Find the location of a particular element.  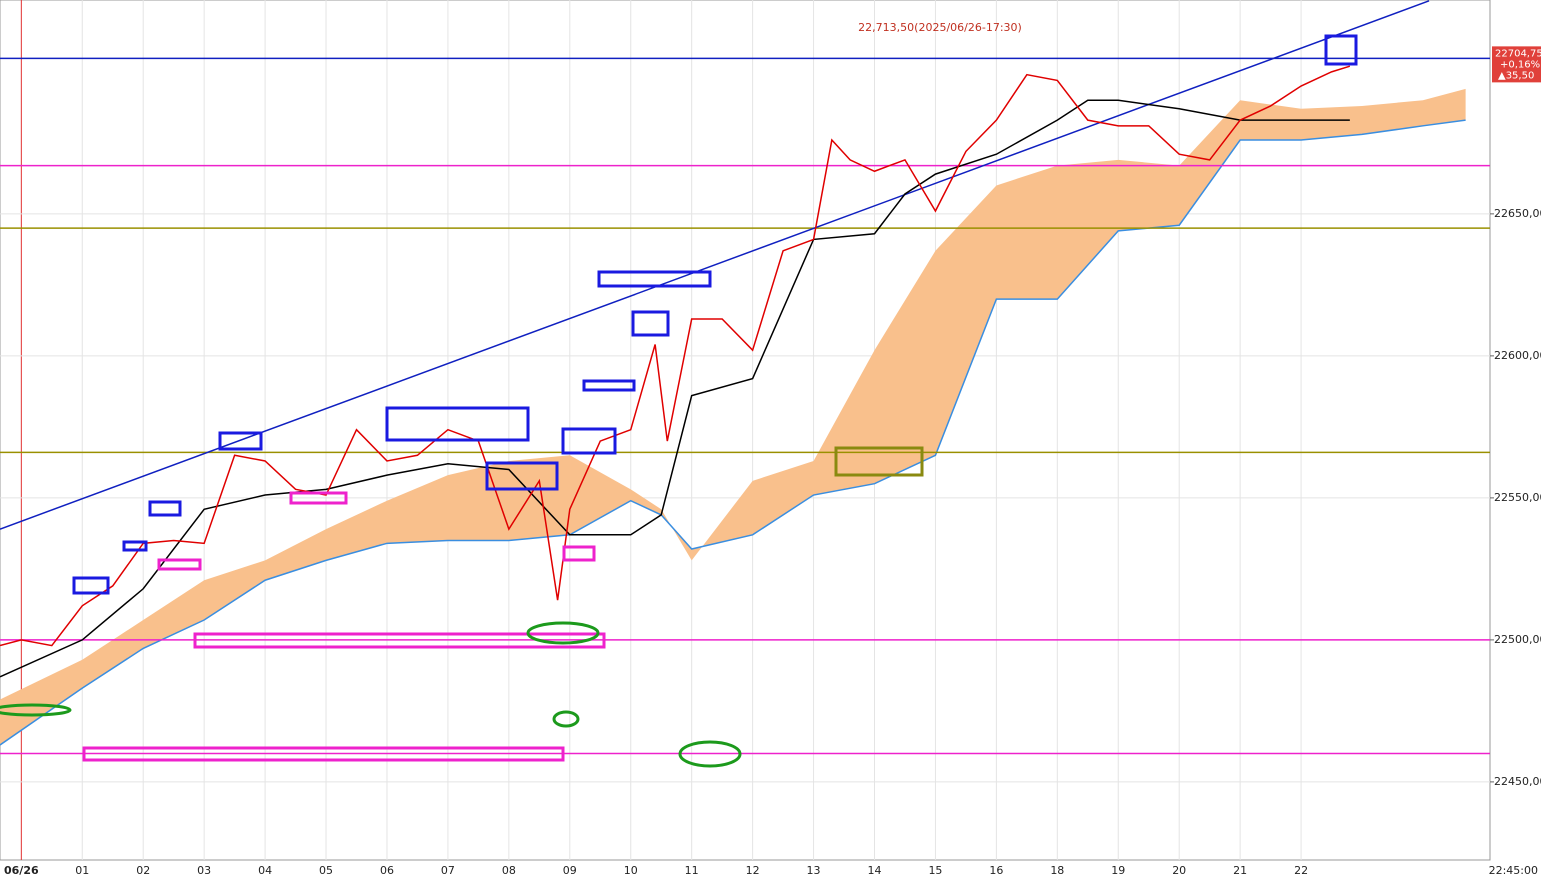

time-label: 22:45:00 is located at coordinates (1513, 870).